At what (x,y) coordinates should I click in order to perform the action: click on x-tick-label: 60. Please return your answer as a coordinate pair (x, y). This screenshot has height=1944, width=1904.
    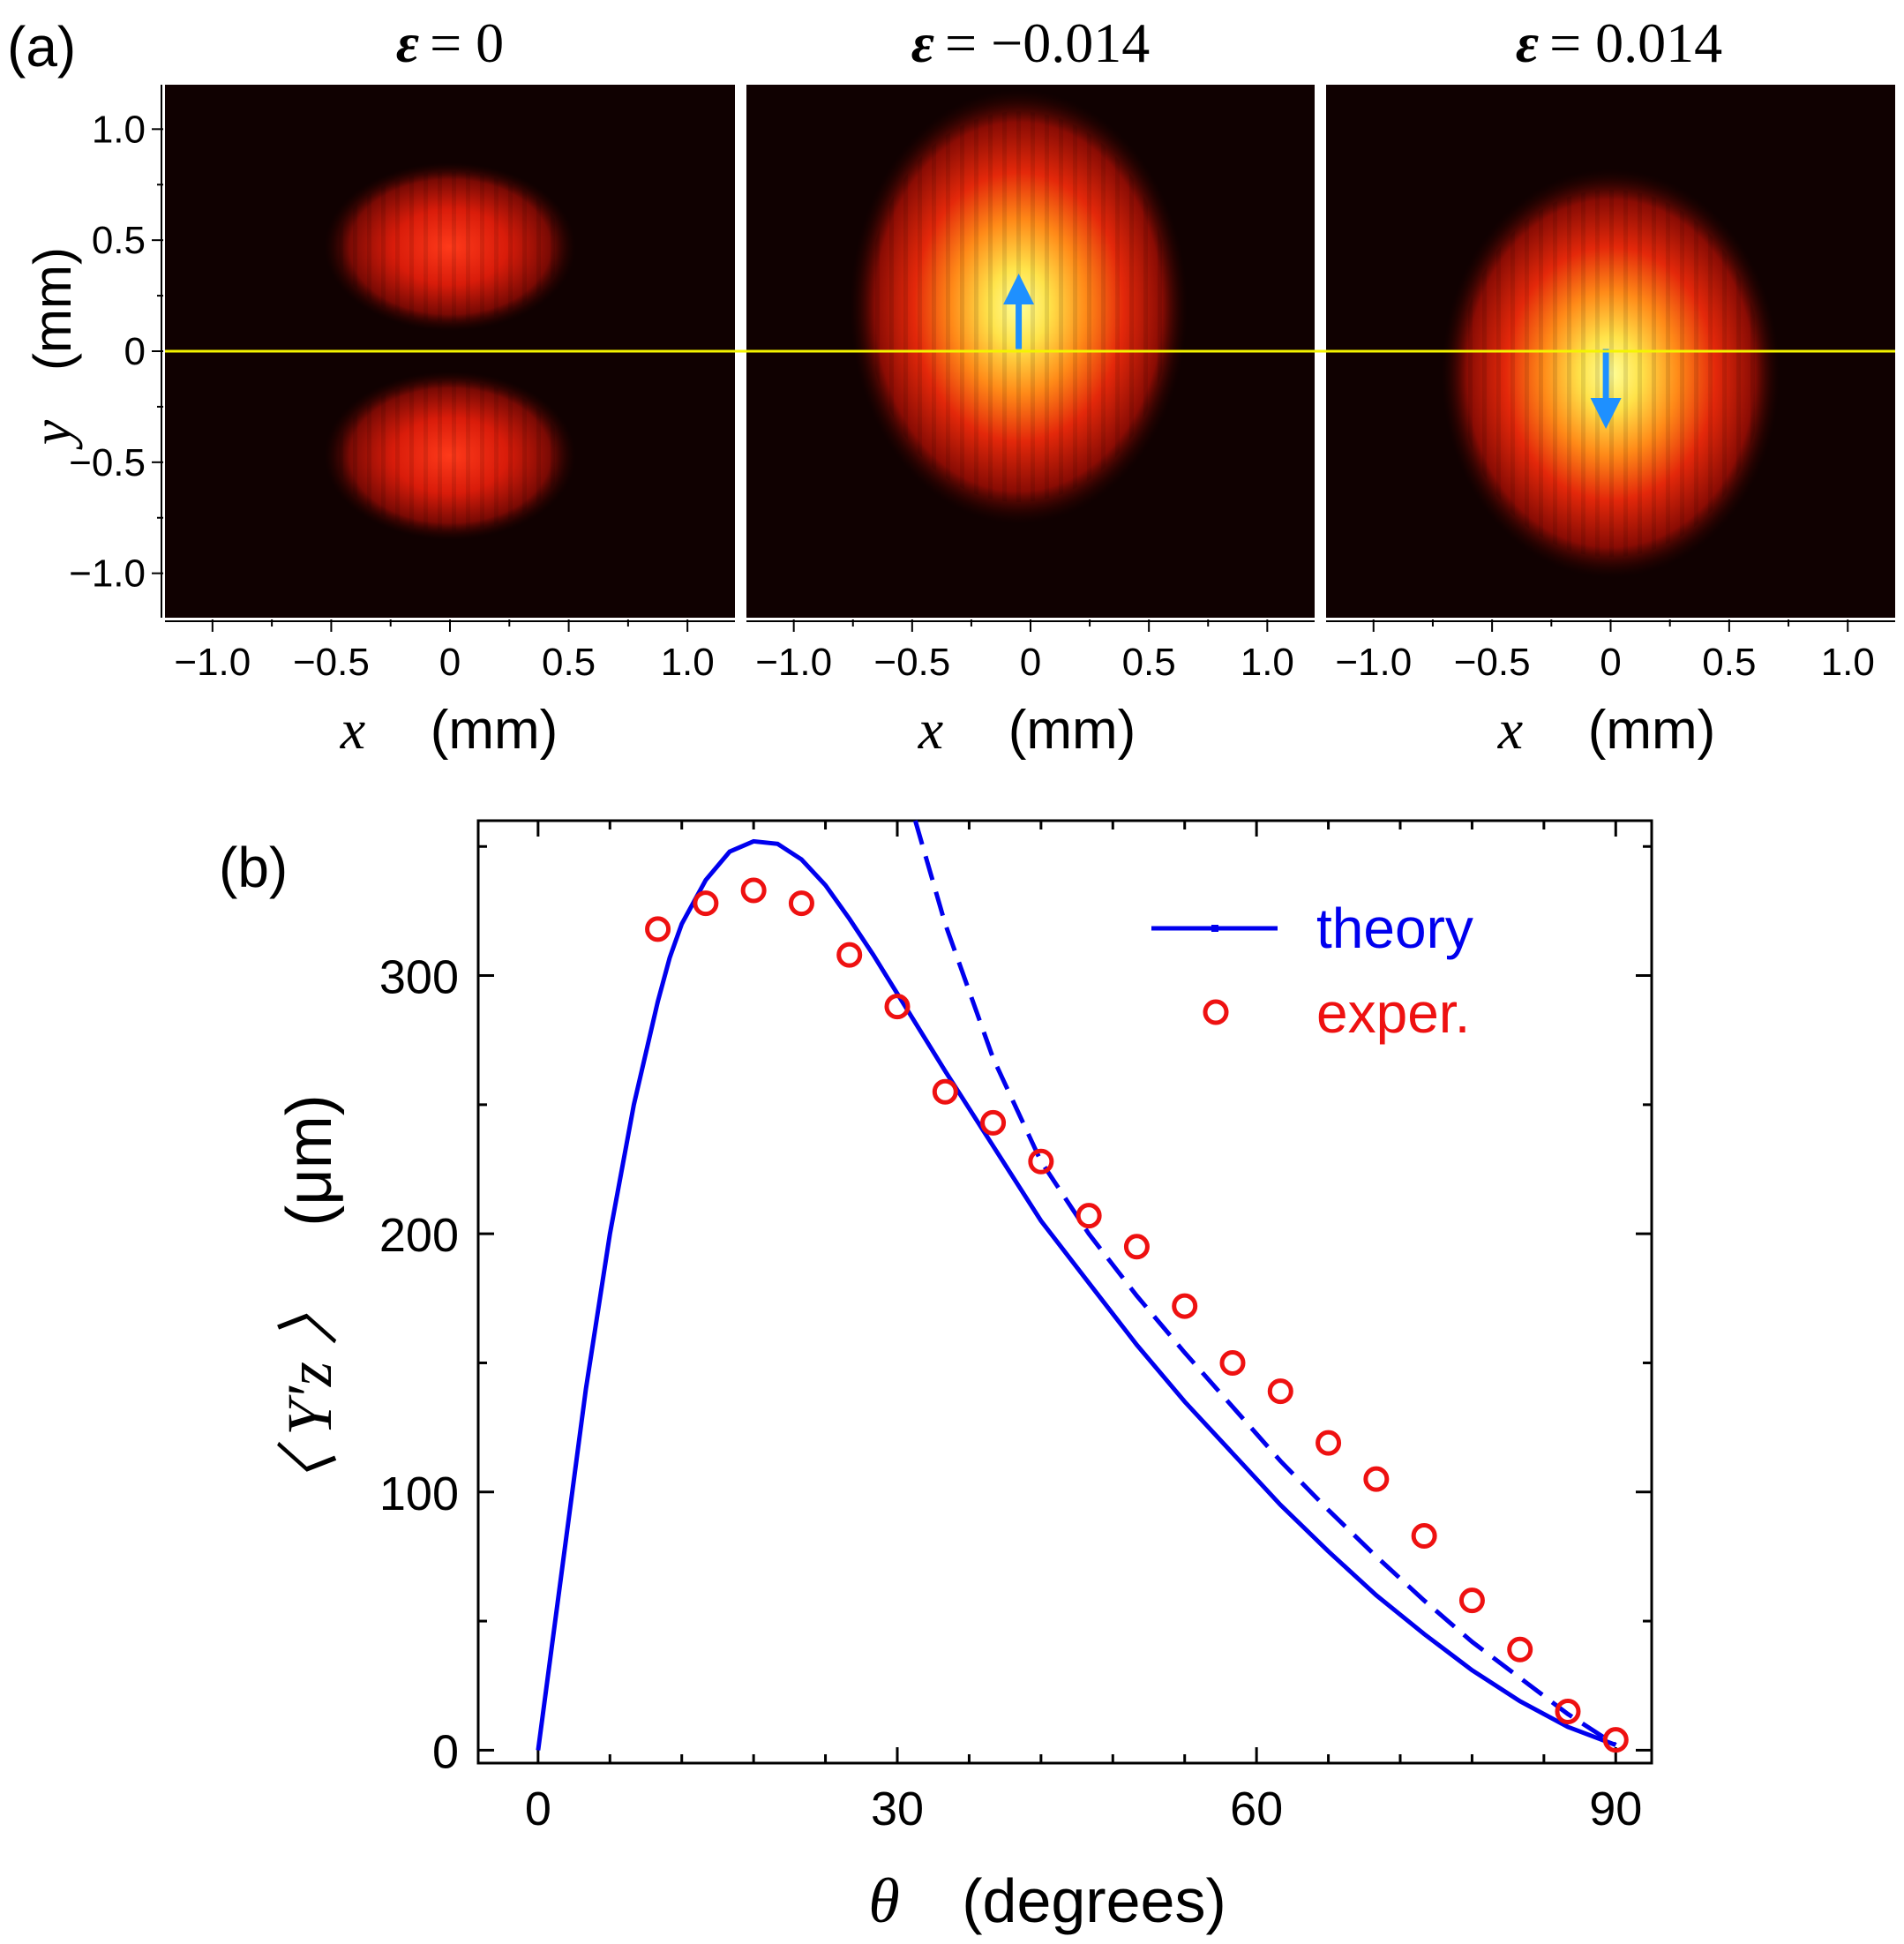
    Looking at the image, I should click on (1256, 1809).